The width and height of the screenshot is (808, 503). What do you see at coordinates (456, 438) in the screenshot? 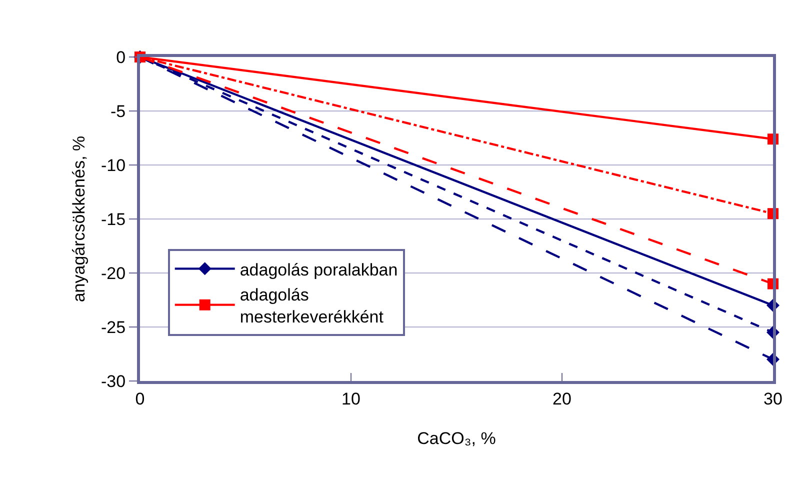
I see `x-axis-title: CaCO₃, %` at bounding box center [456, 438].